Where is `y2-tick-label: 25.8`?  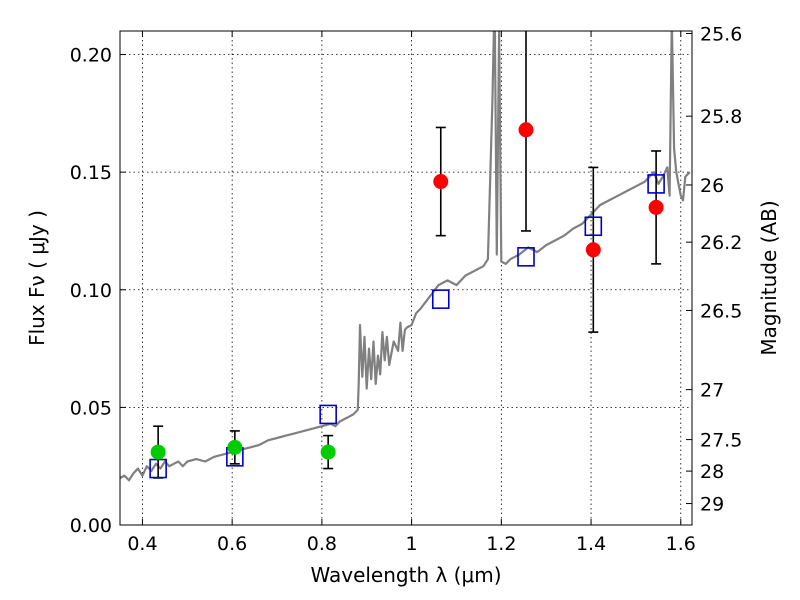
y2-tick-label: 25.8 is located at coordinates (721, 117).